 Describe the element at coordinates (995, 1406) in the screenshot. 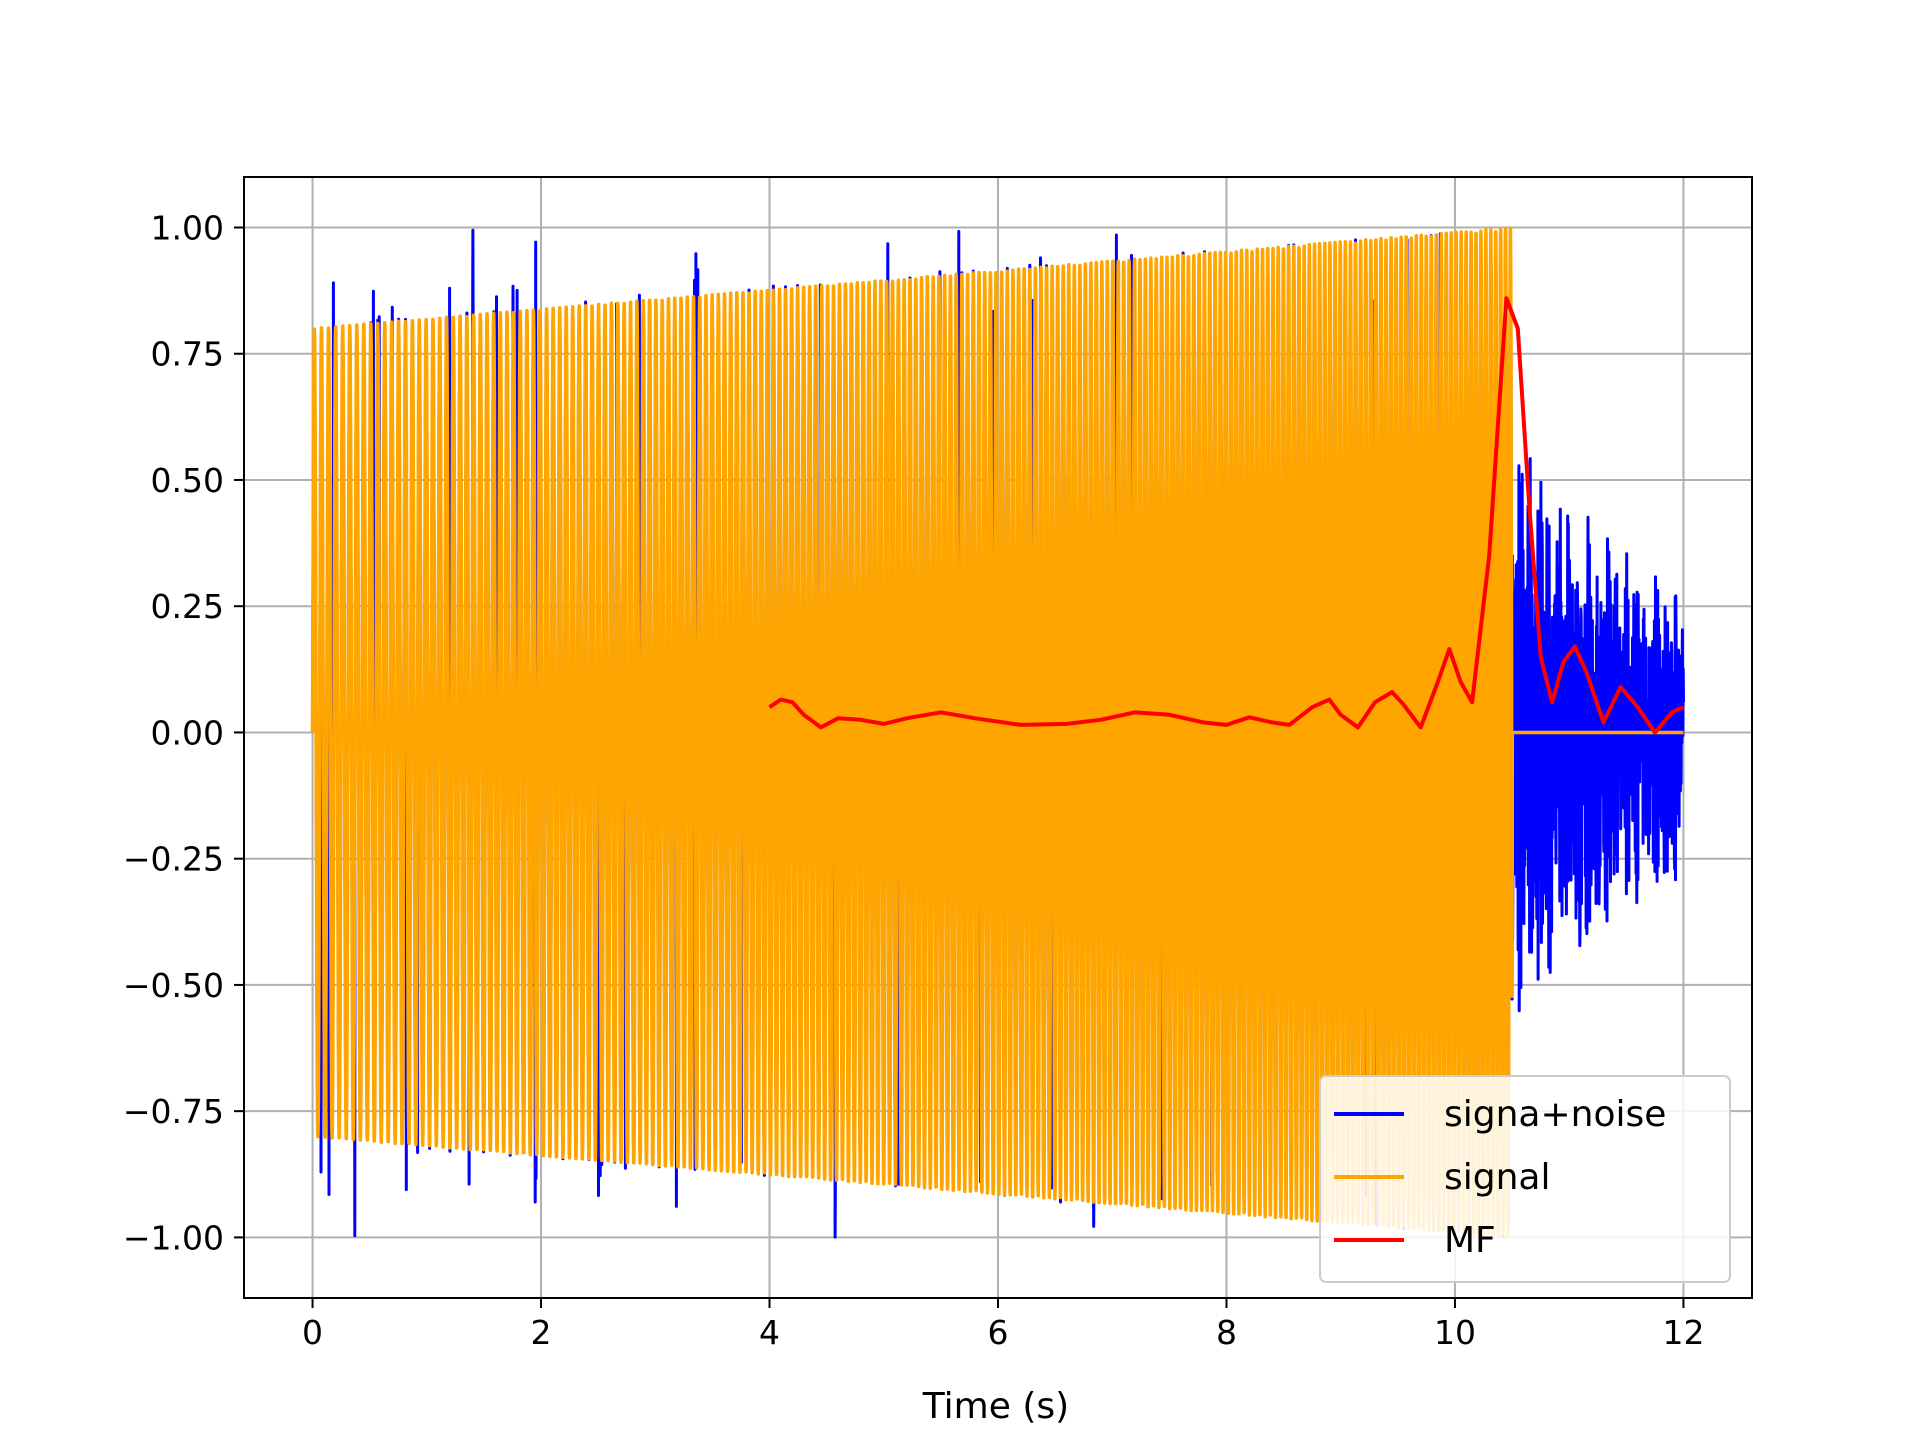

I see `x-axis-label: Time (s)` at that location.